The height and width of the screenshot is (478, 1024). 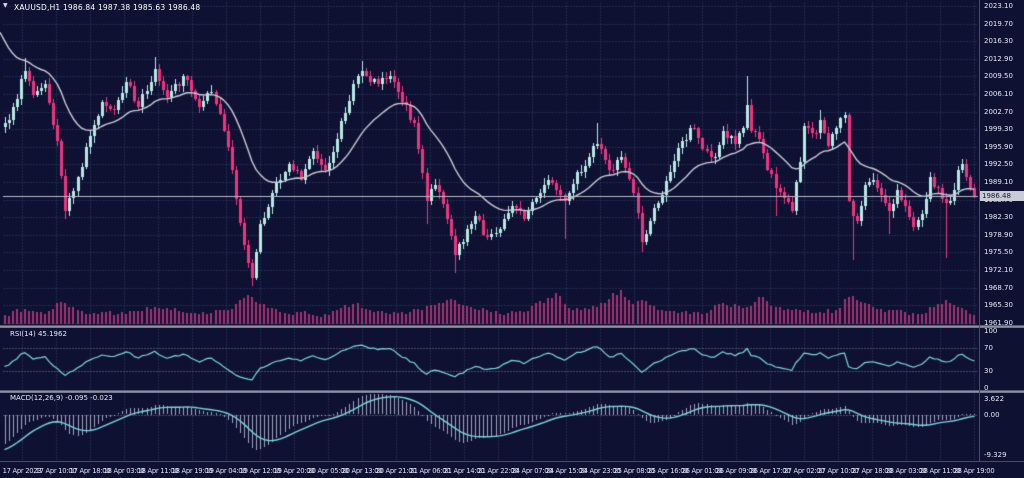 What do you see at coordinates (998, 305) in the screenshot?
I see `price-axis-label: 1965.30` at bounding box center [998, 305].